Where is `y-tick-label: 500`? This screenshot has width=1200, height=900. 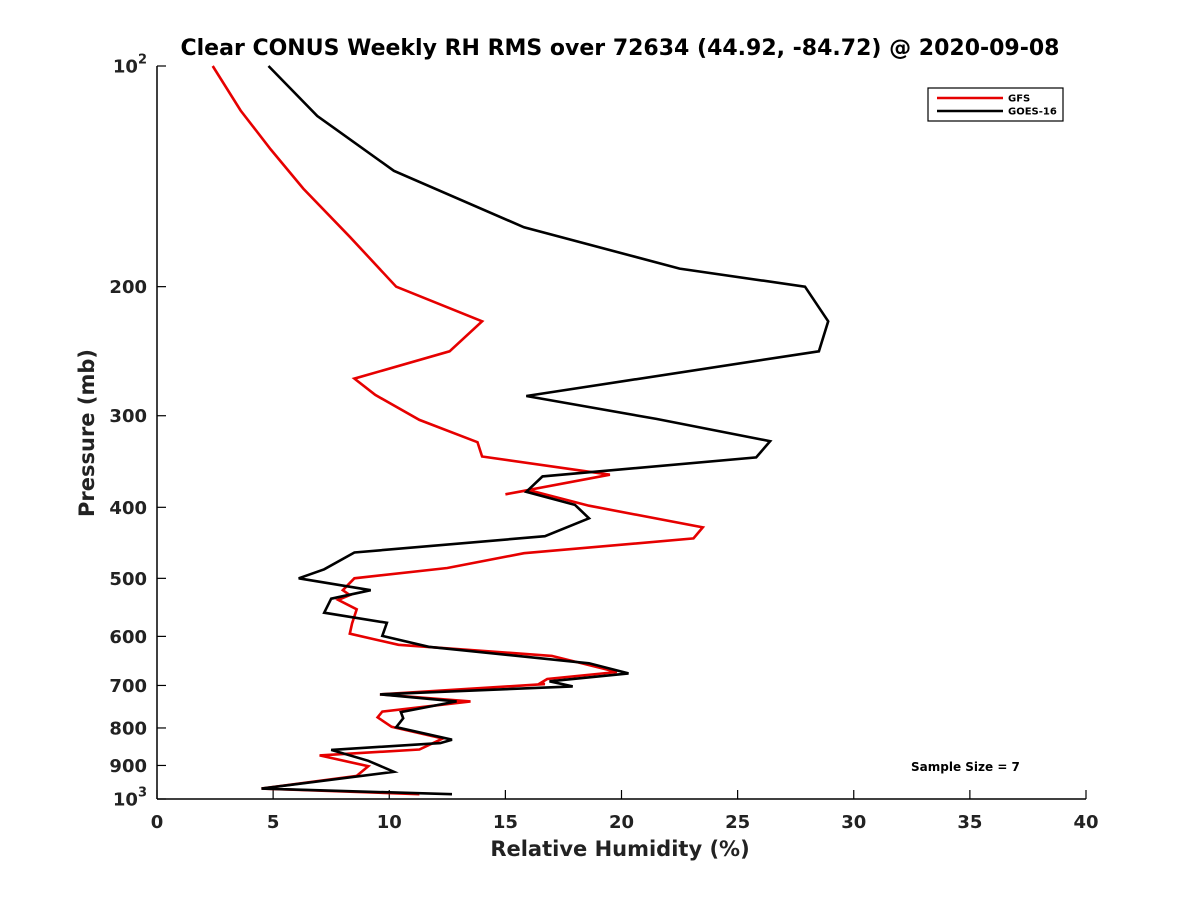
y-tick-label: 500 is located at coordinates (128, 579).